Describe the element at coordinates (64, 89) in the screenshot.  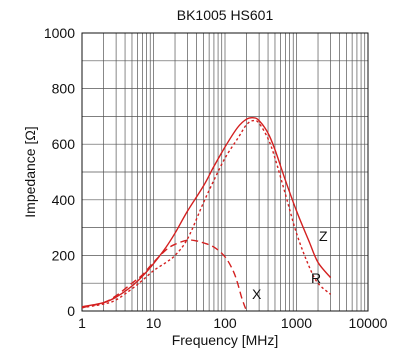
I see `y-tick-label: 800` at that location.